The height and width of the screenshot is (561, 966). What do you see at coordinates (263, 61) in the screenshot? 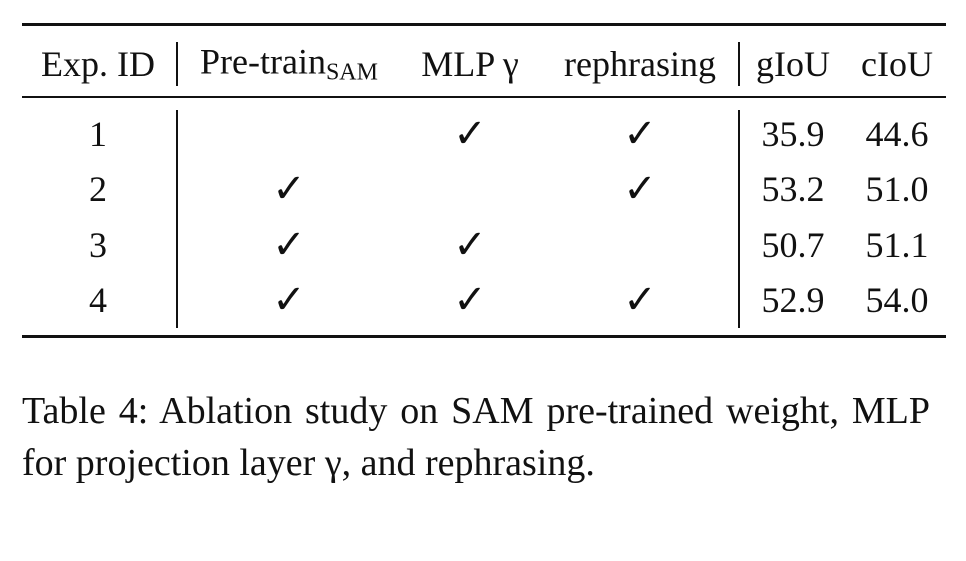
I see `header-text: Pre-train` at bounding box center [263, 61].